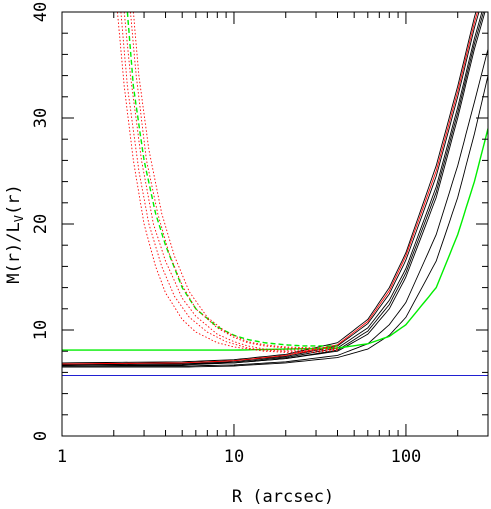 The image size is (491, 509). What do you see at coordinates (19, 218) in the screenshot?
I see `y-axis-label-subscript: V` at bounding box center [19, 218].